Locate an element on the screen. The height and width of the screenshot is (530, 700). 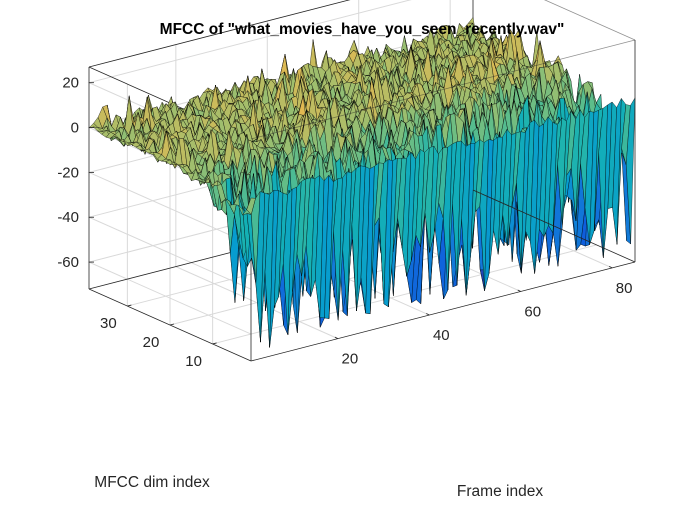
z-tick-label: -60 is located at coordinates (68, 262).